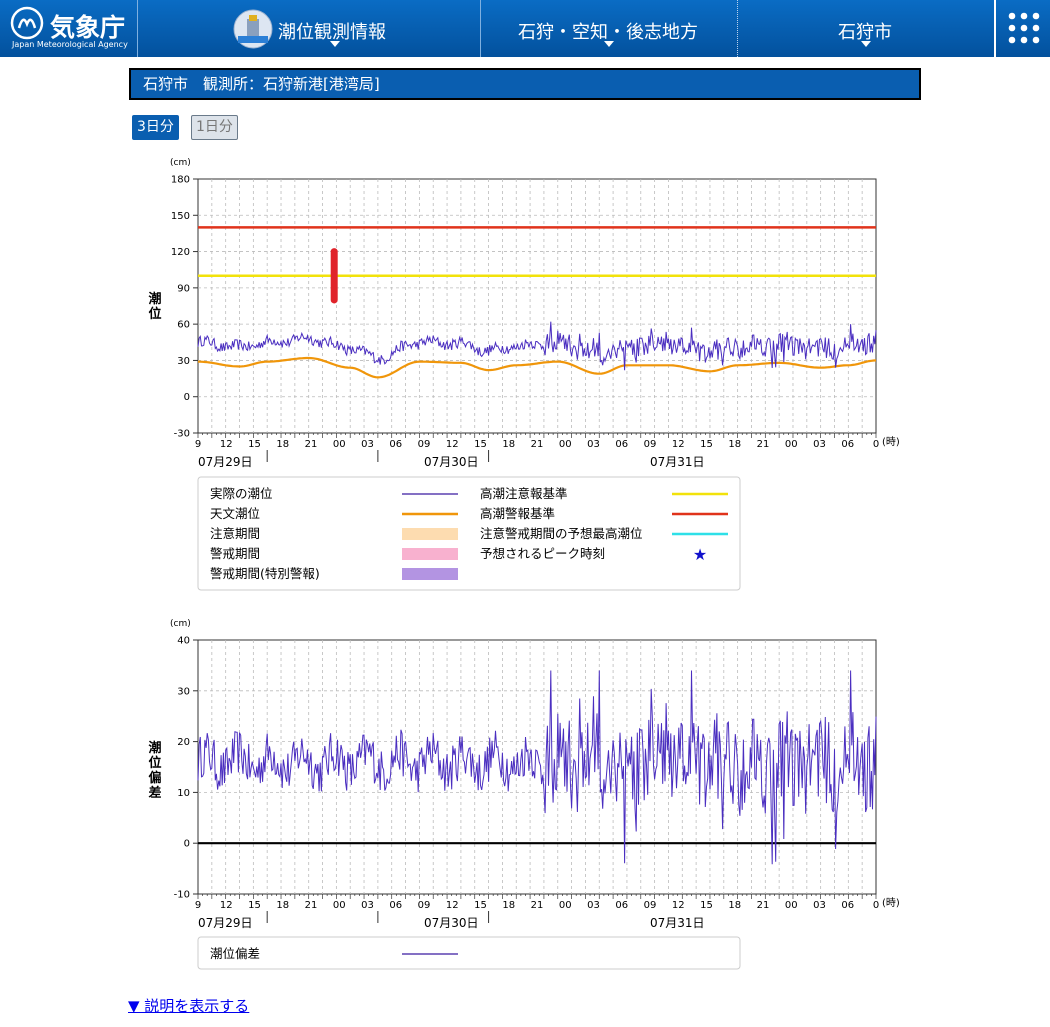  Describe the element at coordinates (183, 288) in the screenshot. I see `tide-y-tick-label: 90` at that location.